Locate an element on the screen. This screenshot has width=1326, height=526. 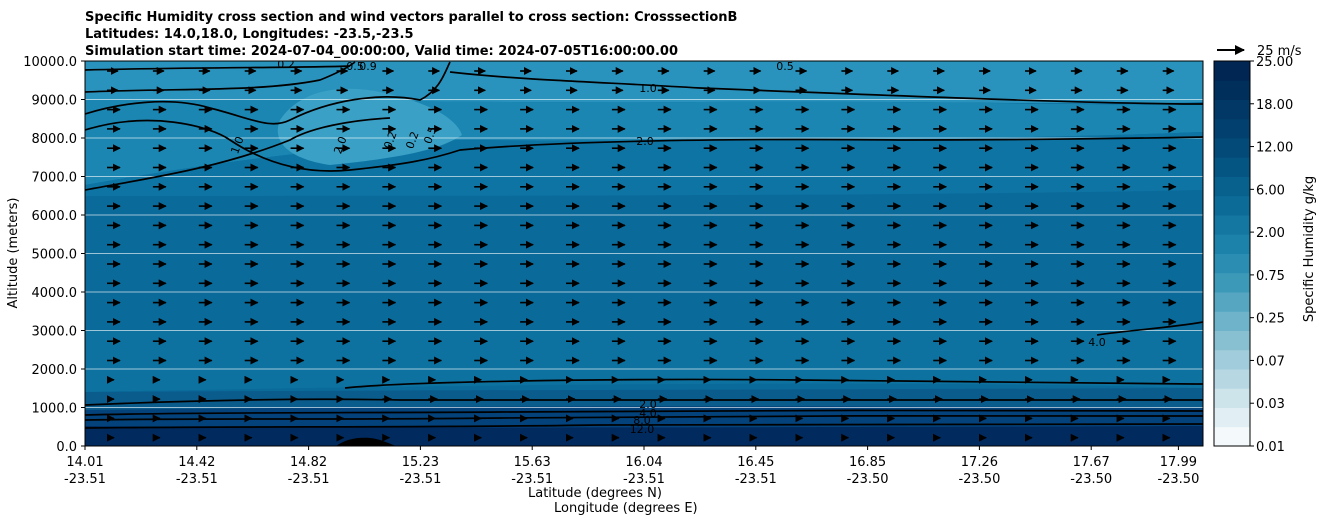
colorbar-tick-label: 25.00 is located at coordinates (1274, 62).